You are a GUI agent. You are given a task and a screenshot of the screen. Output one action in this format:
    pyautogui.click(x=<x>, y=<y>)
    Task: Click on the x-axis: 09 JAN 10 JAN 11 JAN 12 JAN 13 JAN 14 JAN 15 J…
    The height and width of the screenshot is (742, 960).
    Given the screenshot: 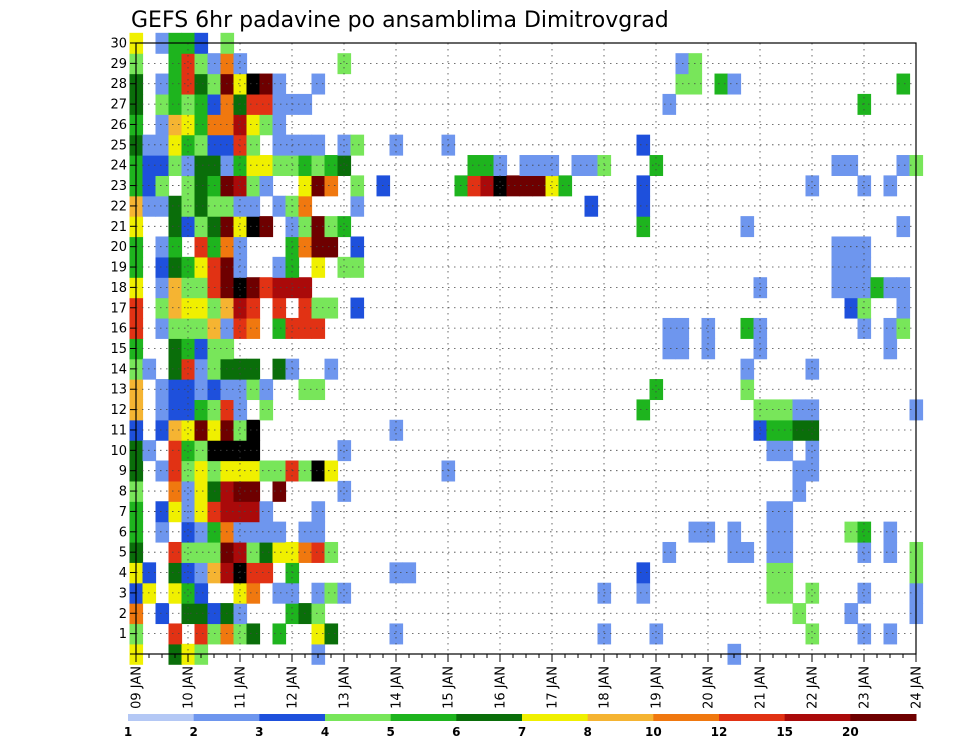 What is the action you would take?
    pyautogui.click(x=527, y=681)
    